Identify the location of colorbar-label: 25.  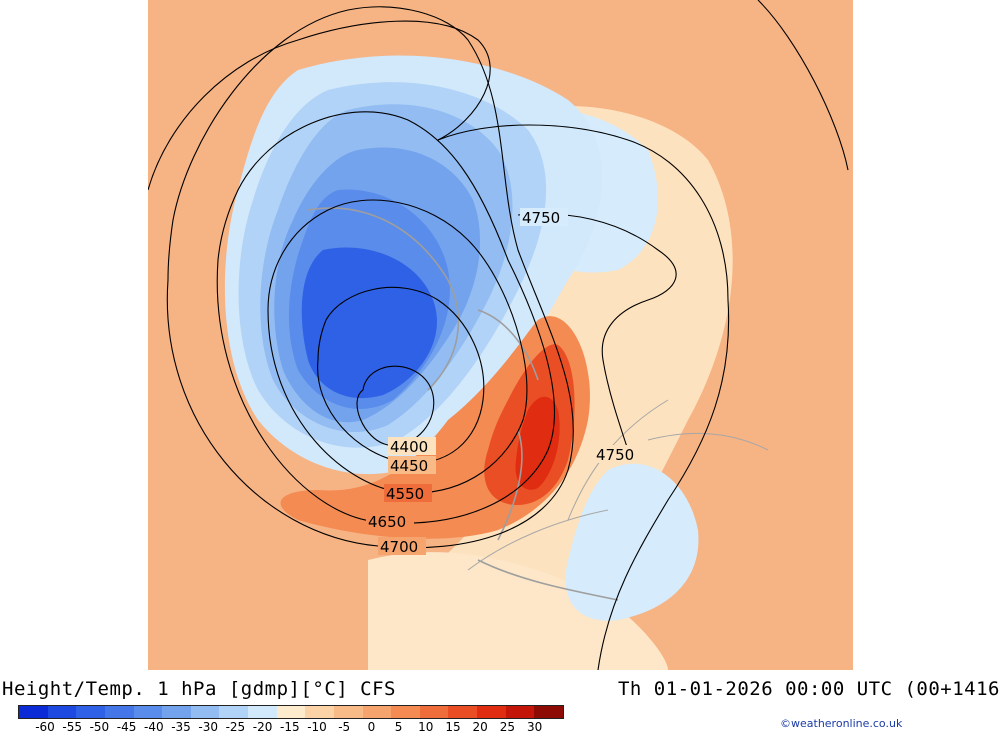
(507, 727).